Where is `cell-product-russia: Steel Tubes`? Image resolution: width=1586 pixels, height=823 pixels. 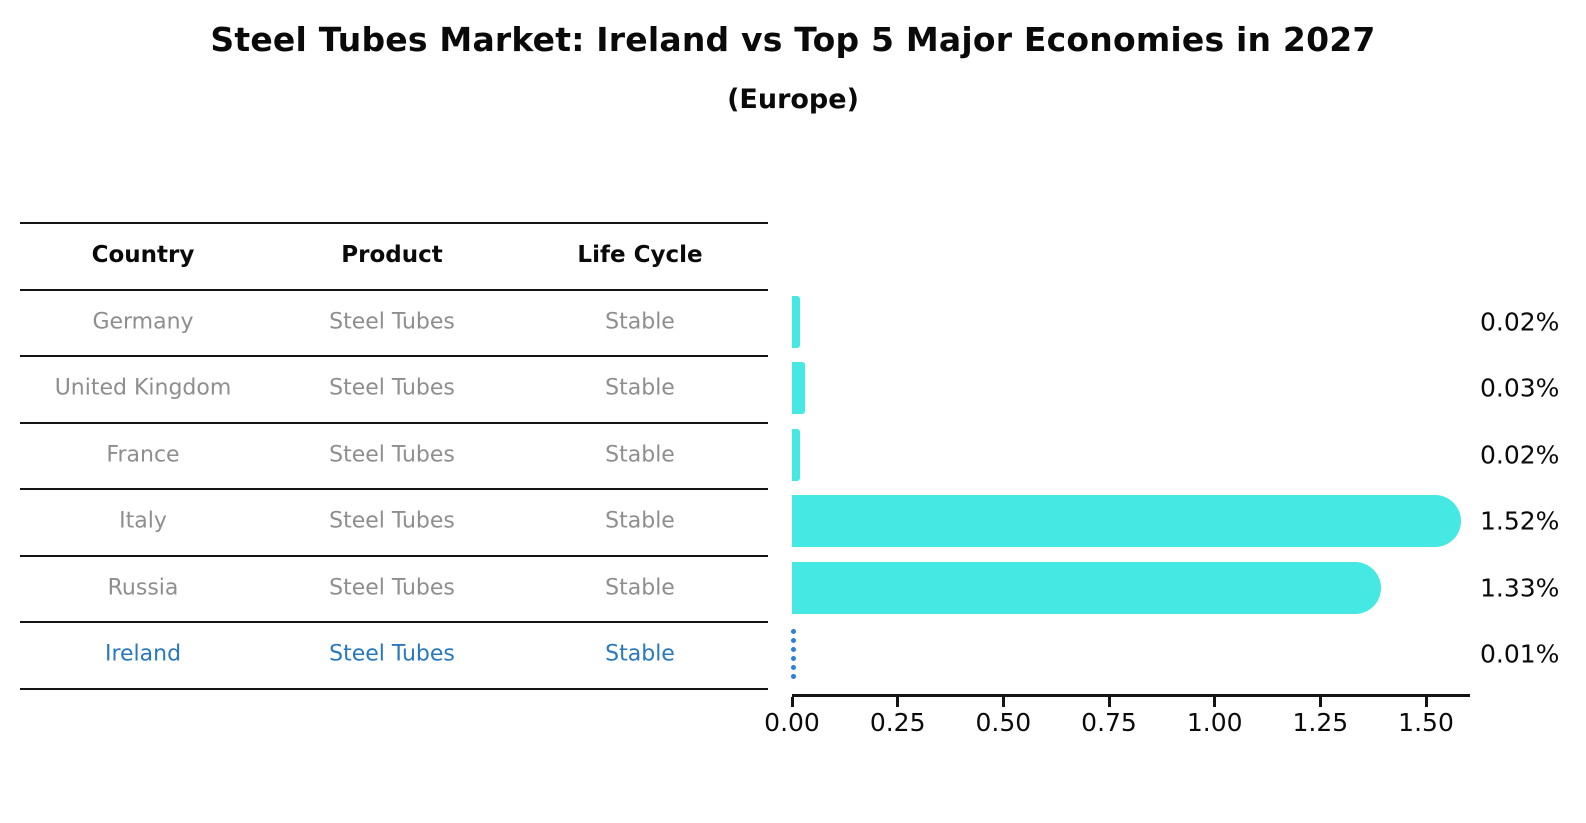 cell-product-russia: Steel Tubes is located at coordinates (392, 587).